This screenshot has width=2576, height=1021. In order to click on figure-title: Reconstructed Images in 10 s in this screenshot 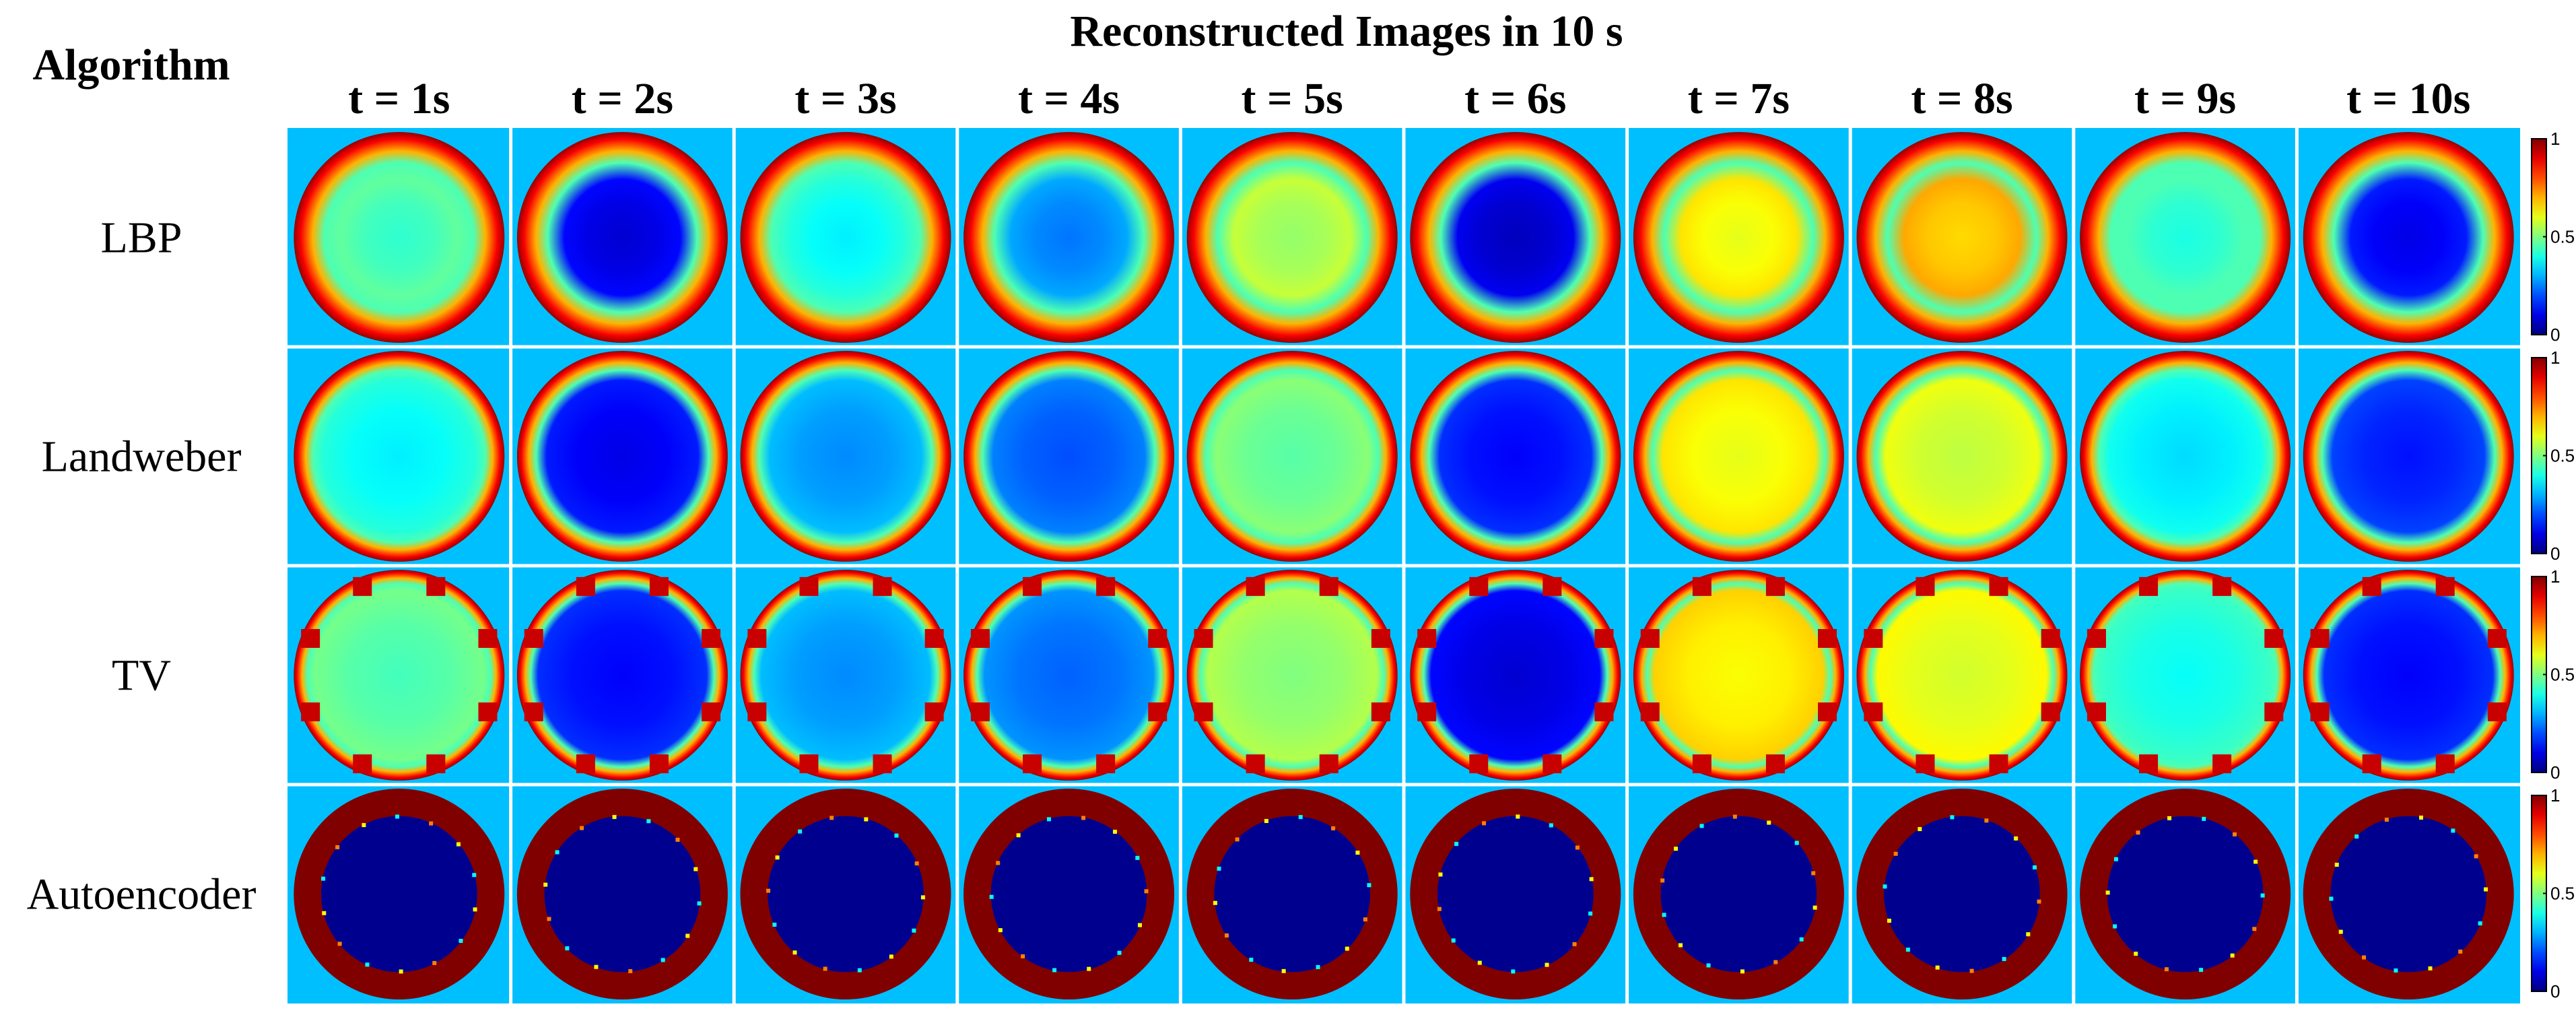, I will do `click(1346, 31)`.